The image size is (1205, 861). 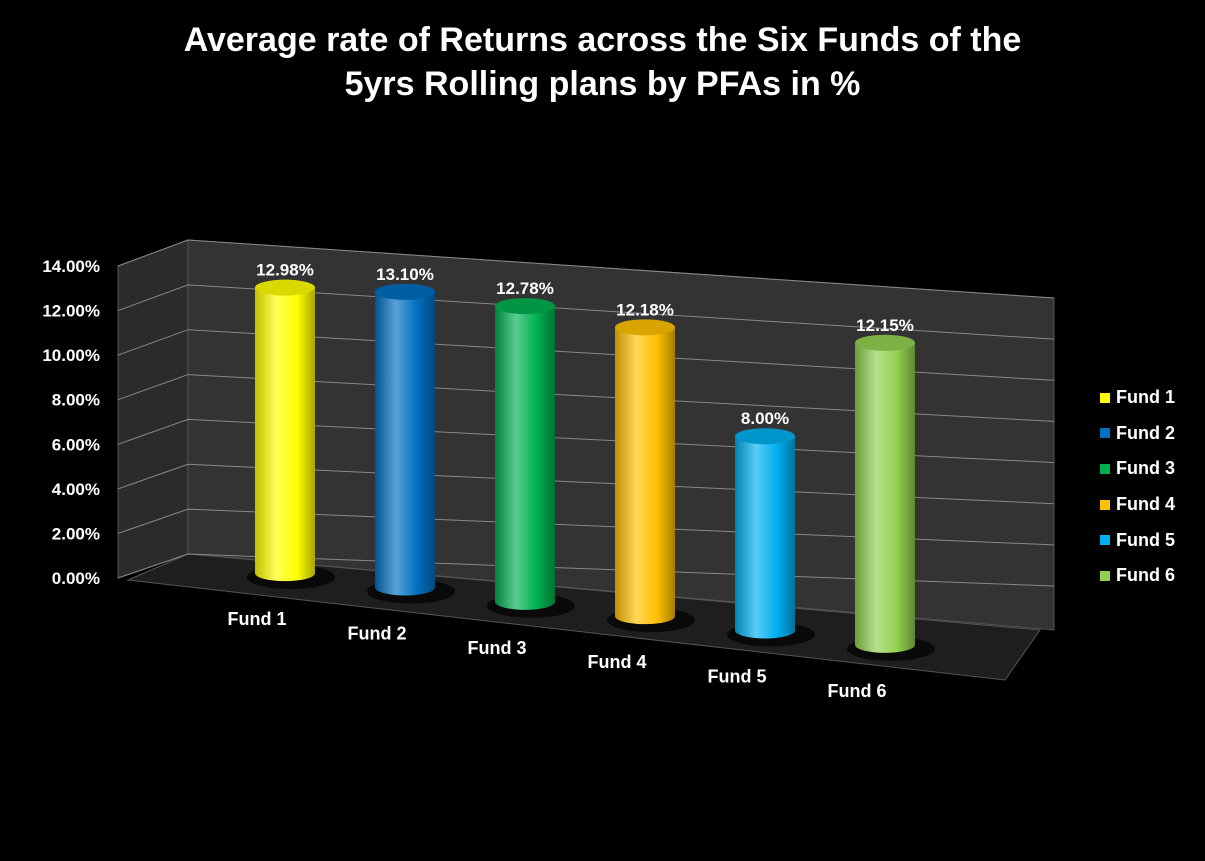 I want to click on x-tick-label: Fund 2, so click(x=377, y=634).